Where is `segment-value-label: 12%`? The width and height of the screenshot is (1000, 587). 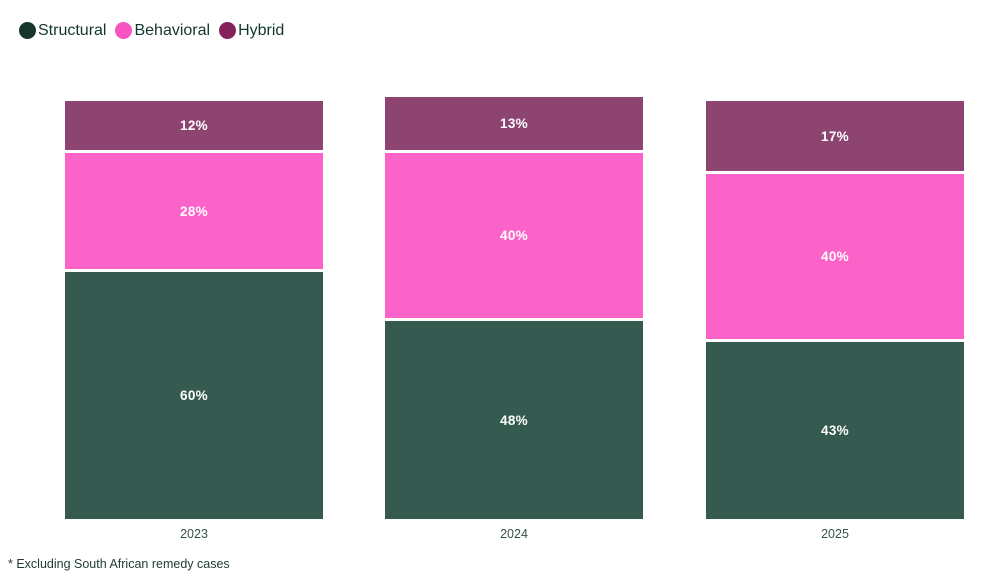 segment-value-label: 12% is located at coordinates (194, 126).